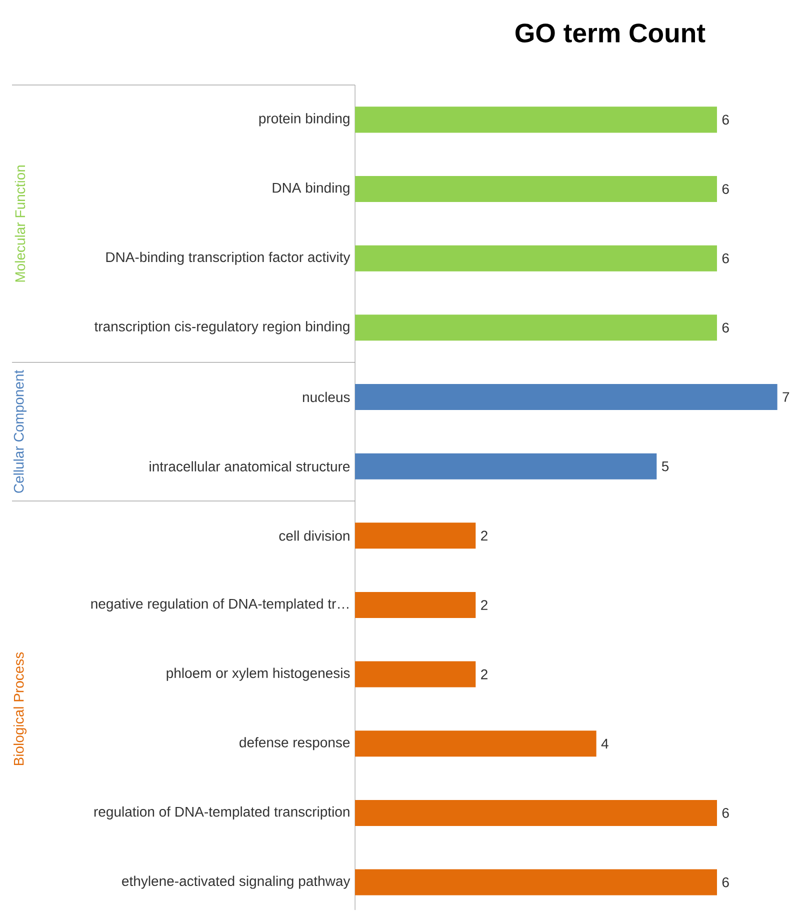  I want to click on y-tick-label: DNA-binding transcription factor activity, so click(228, 258).